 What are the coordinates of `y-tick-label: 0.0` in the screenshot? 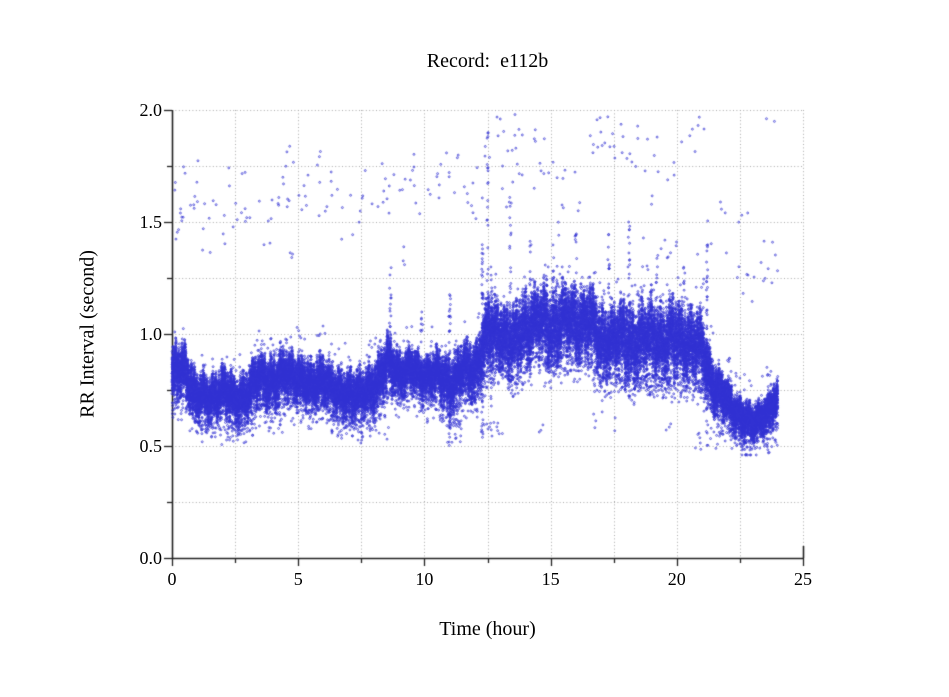 It's located at (151, 558).